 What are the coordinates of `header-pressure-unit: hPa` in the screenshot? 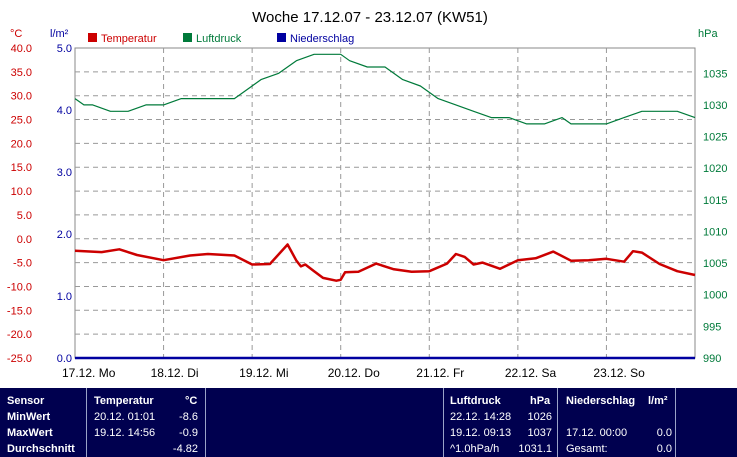 It's located at (540, 401).